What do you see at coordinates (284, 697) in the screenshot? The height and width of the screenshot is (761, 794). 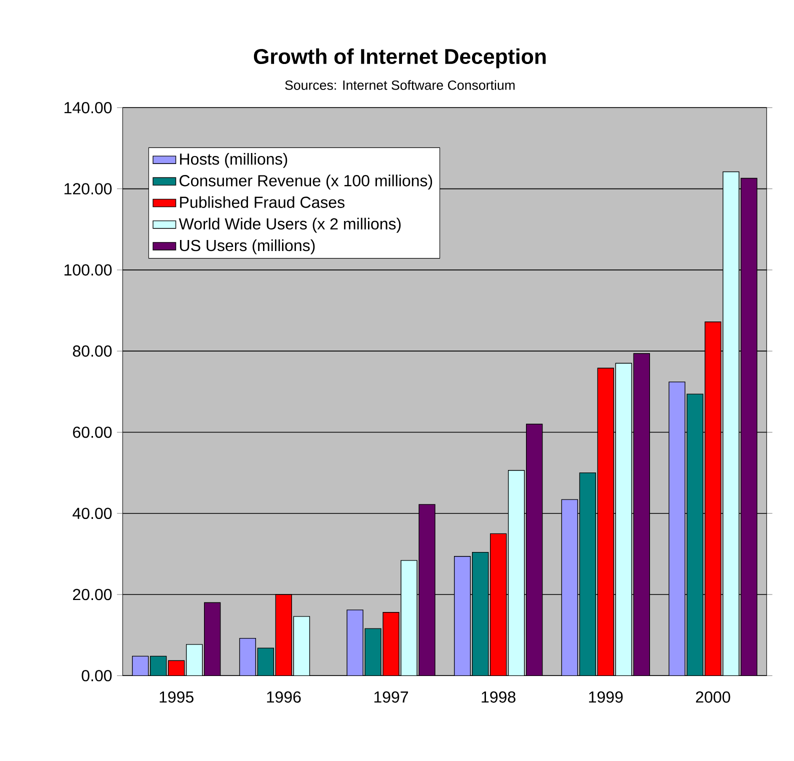 I see `x-tick-label: 1996` at bounding box center [284, 697].